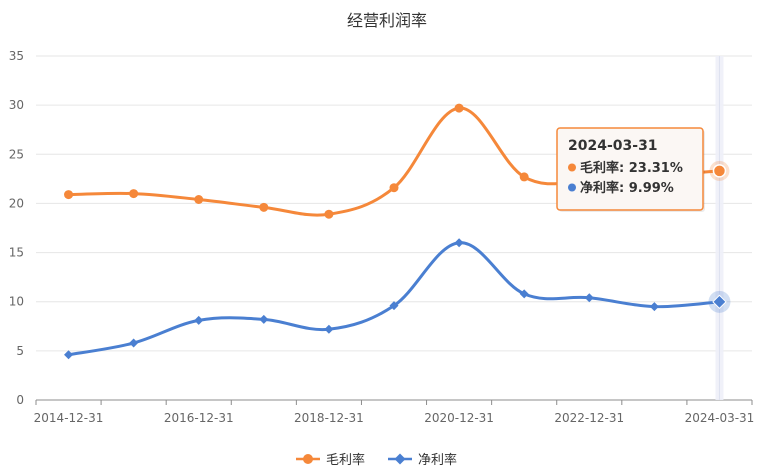 The width and height of the screenshot is (774, 474). What do you see at coordinates (719, 228) in the screenshot?
I see `hover-band` at bounding box center [719, 228].